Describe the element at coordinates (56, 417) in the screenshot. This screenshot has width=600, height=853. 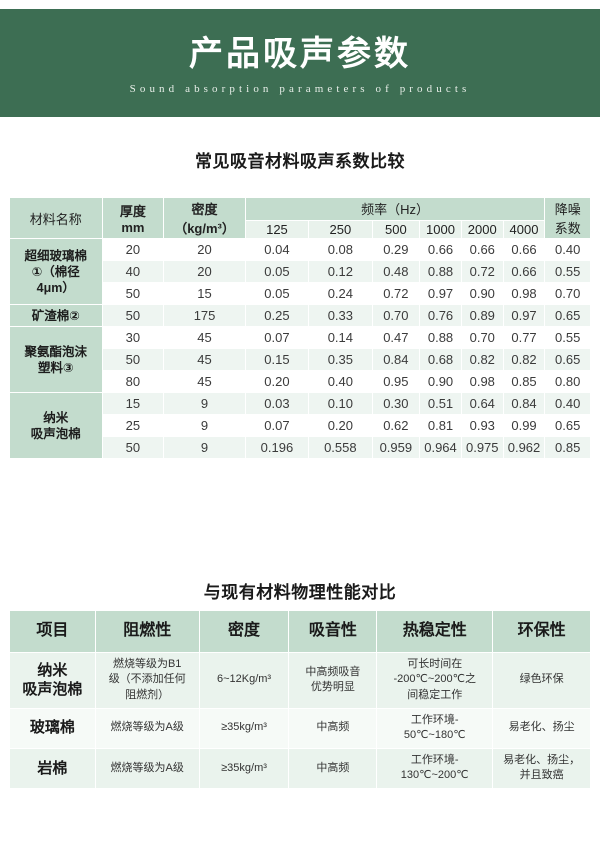
I see `material-name-line: 纳米` at that location.